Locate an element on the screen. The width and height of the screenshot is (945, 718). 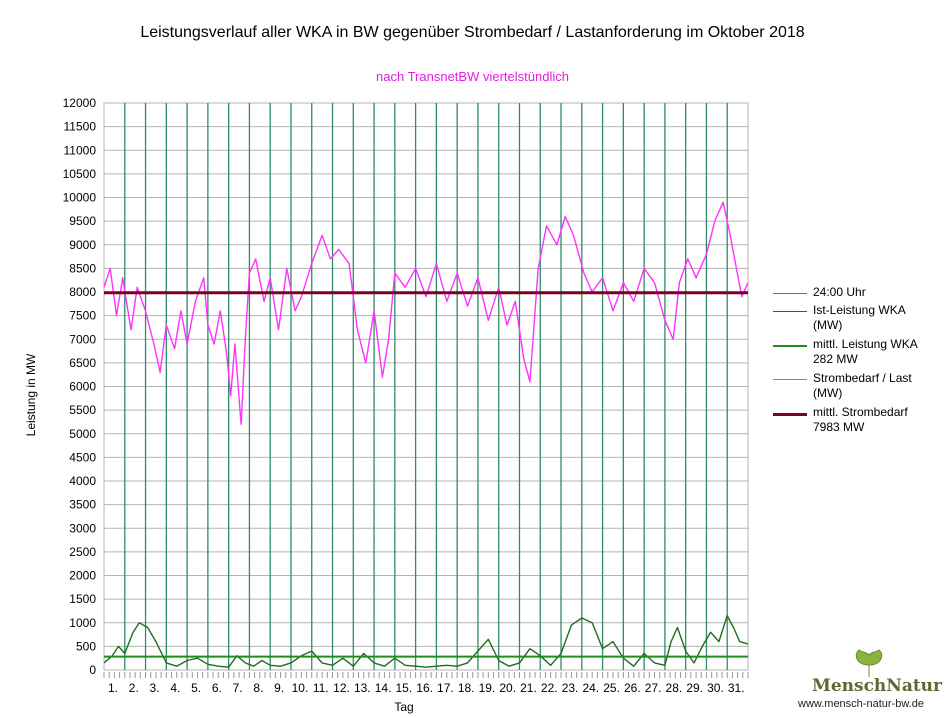
chart-subtitle: nach TransnetBW viertelstündlich is located at coordinates (472, 76).